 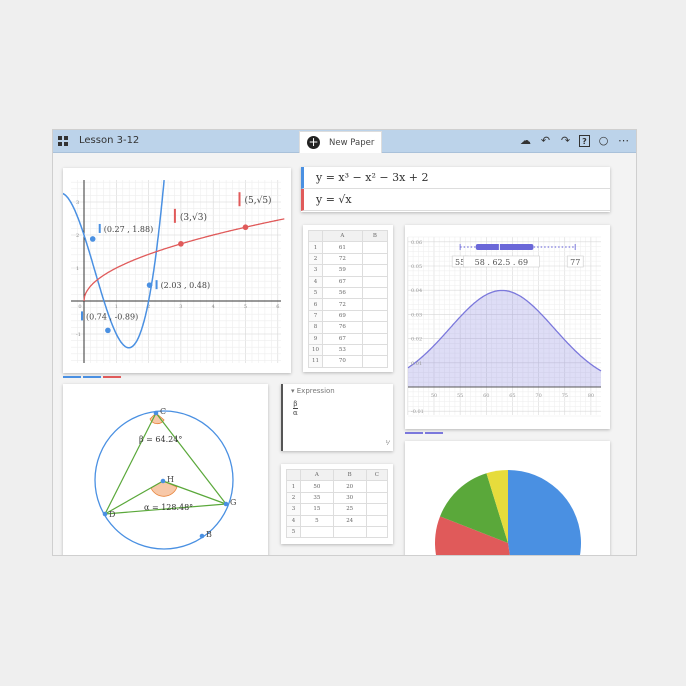 I want to click on cell: 25, so click(x=349, y=509).